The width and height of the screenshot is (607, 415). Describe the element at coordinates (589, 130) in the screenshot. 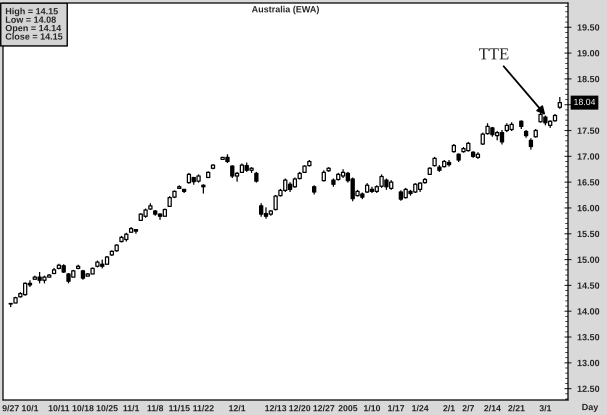

I see `y-tick-label: 17.50` at that location.